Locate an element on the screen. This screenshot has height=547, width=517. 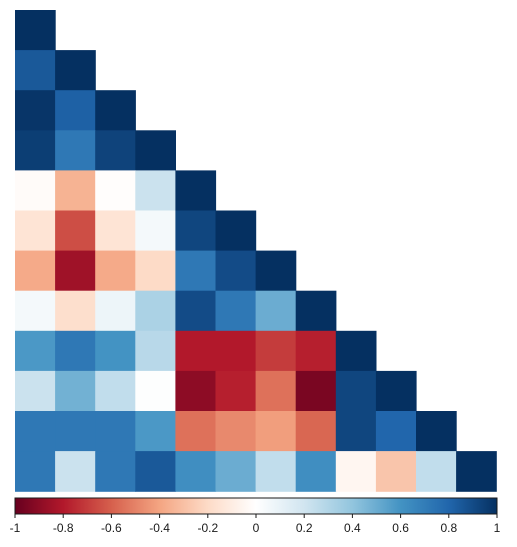
heatmap-cell-r7-c5 is located at coordinates (236, 311).